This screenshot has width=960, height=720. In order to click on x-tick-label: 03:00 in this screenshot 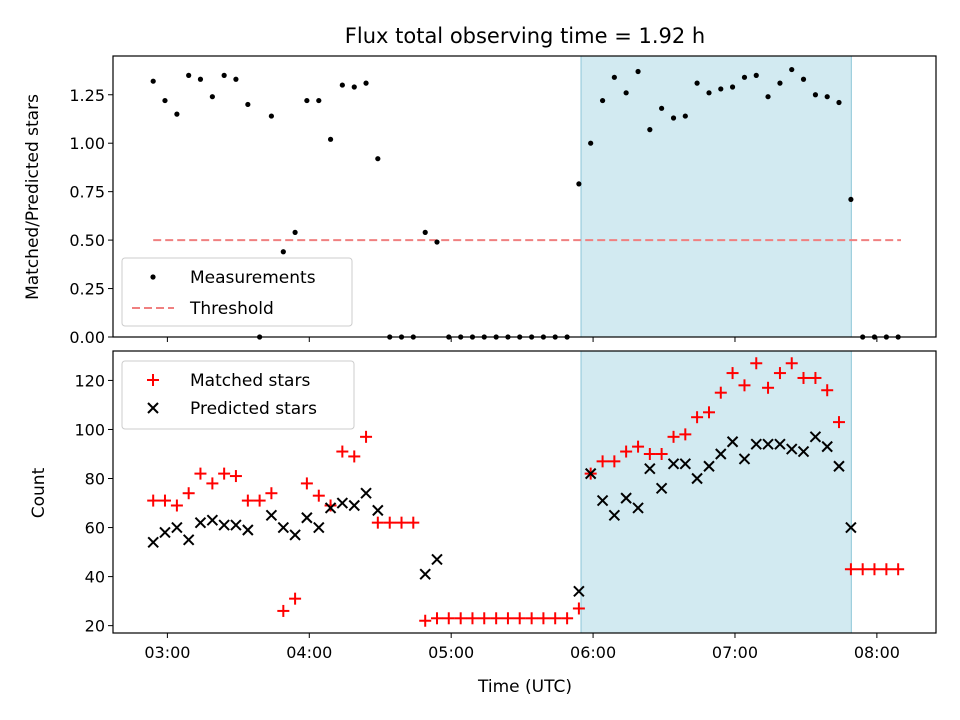, I will do `click(167, 652)`.